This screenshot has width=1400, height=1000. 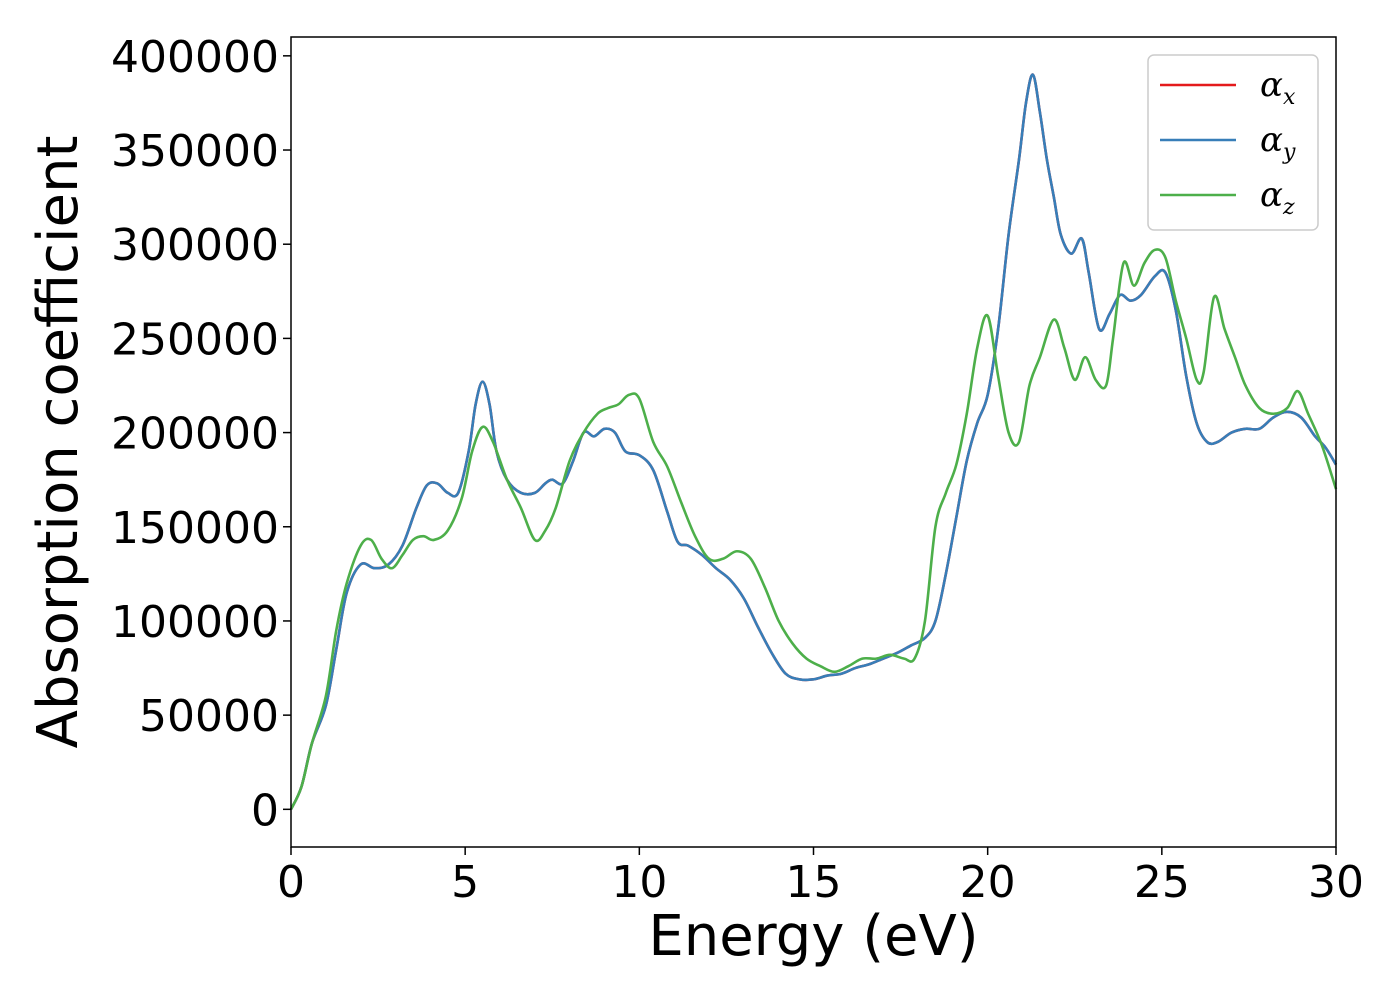 I want to click on x-tick-label: 20, so click(x=988, y=882).